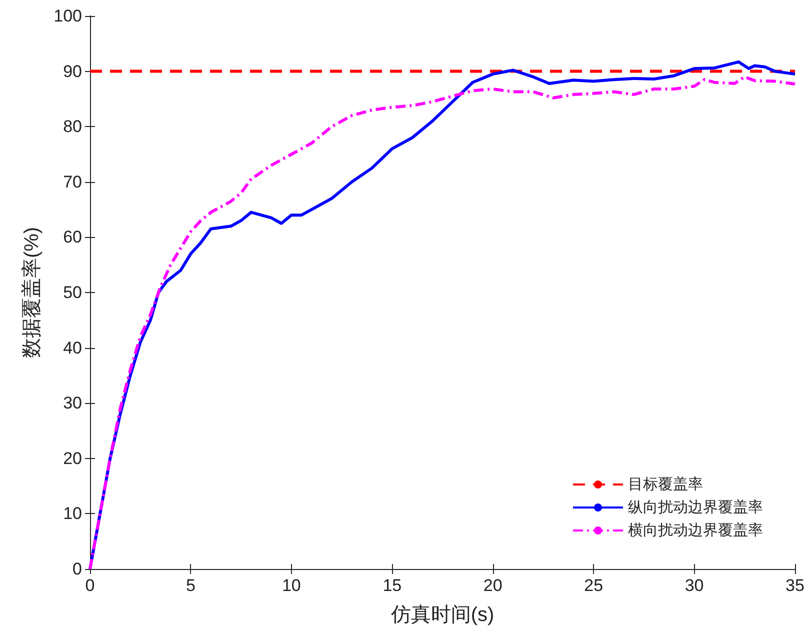 This screenshot has width=808, height=638. Describe the element at coordinates (665, 484) in the screenshot. I see `legend-label: 目标覆盖率` at that location.